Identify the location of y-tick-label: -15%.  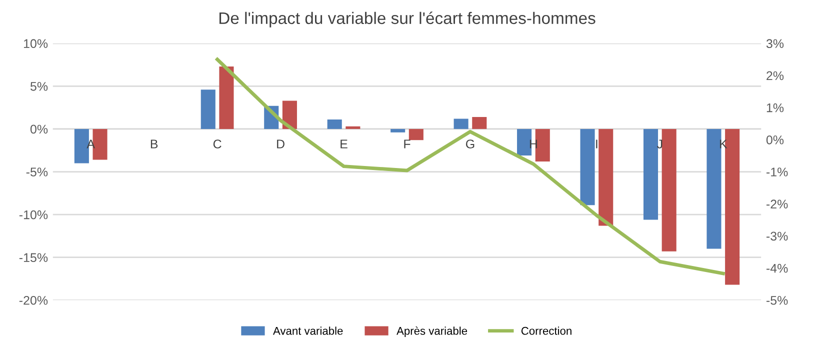
(33, 257).